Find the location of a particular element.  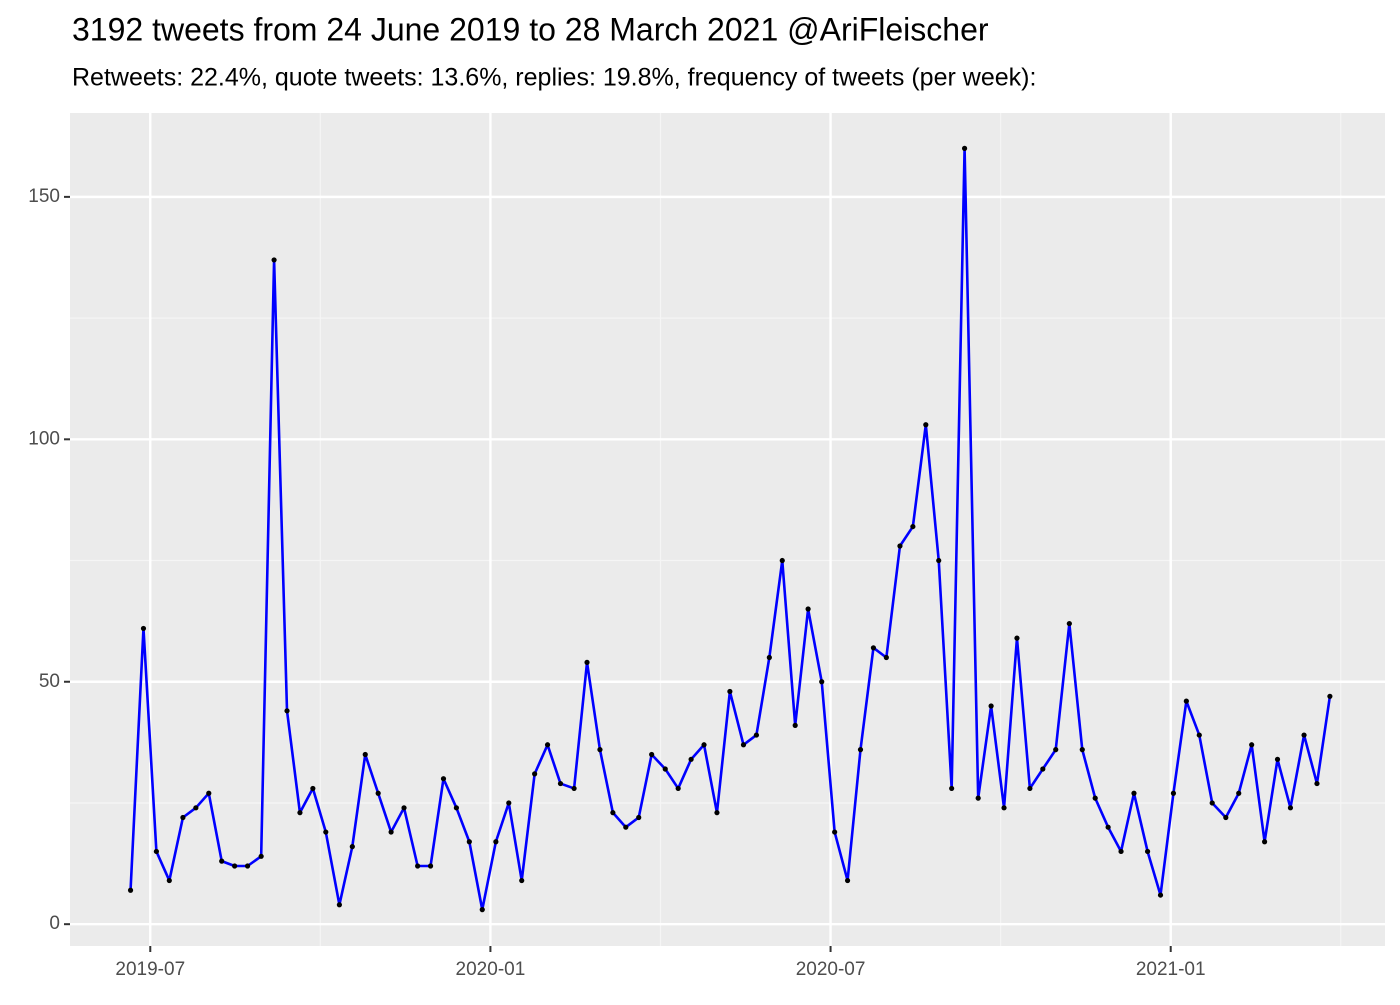

x-tick-label: 2020-07 is located at coordinates (831, 969).